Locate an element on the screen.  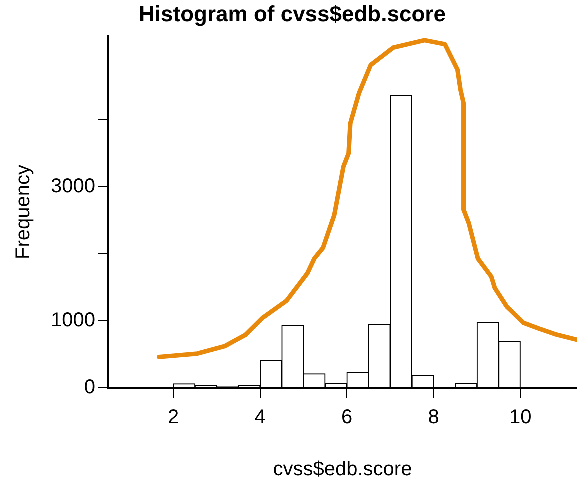
x-tick-label: 10 is located at coordinates (520, 417).